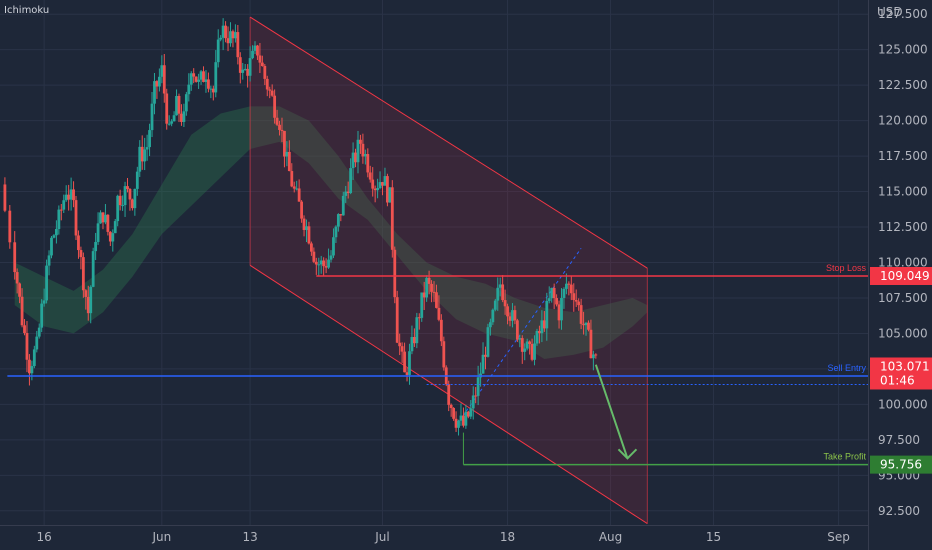  What do you see at coordinates (43, 537) in the screenshot?
I see `time-tick-label: 16` at bounding box center [43, 537].